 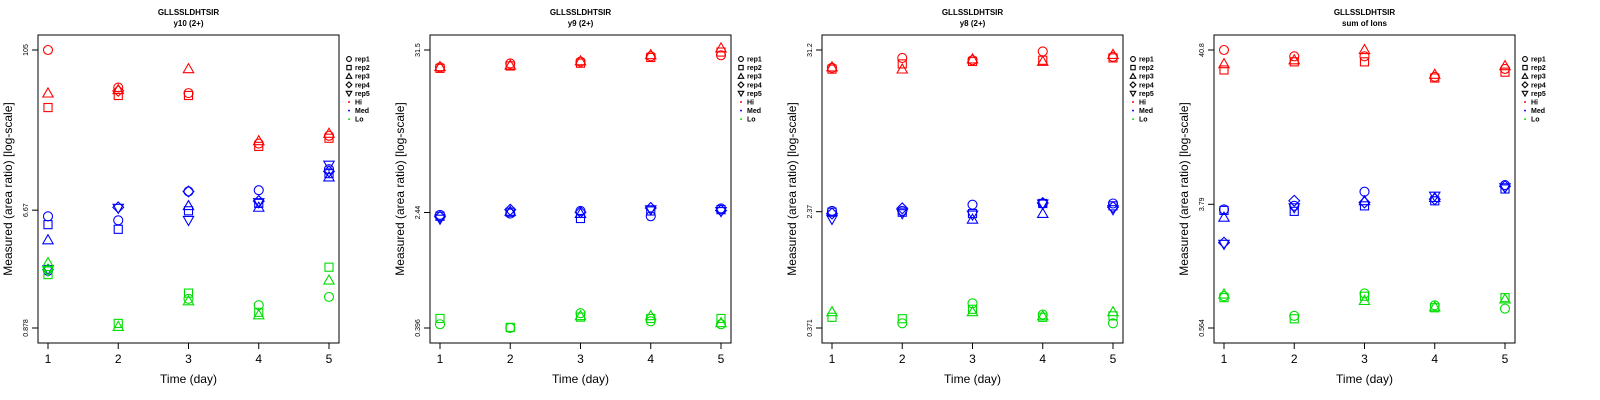 I want to click on x-tick-label: 3, so click(x=580, y=359).